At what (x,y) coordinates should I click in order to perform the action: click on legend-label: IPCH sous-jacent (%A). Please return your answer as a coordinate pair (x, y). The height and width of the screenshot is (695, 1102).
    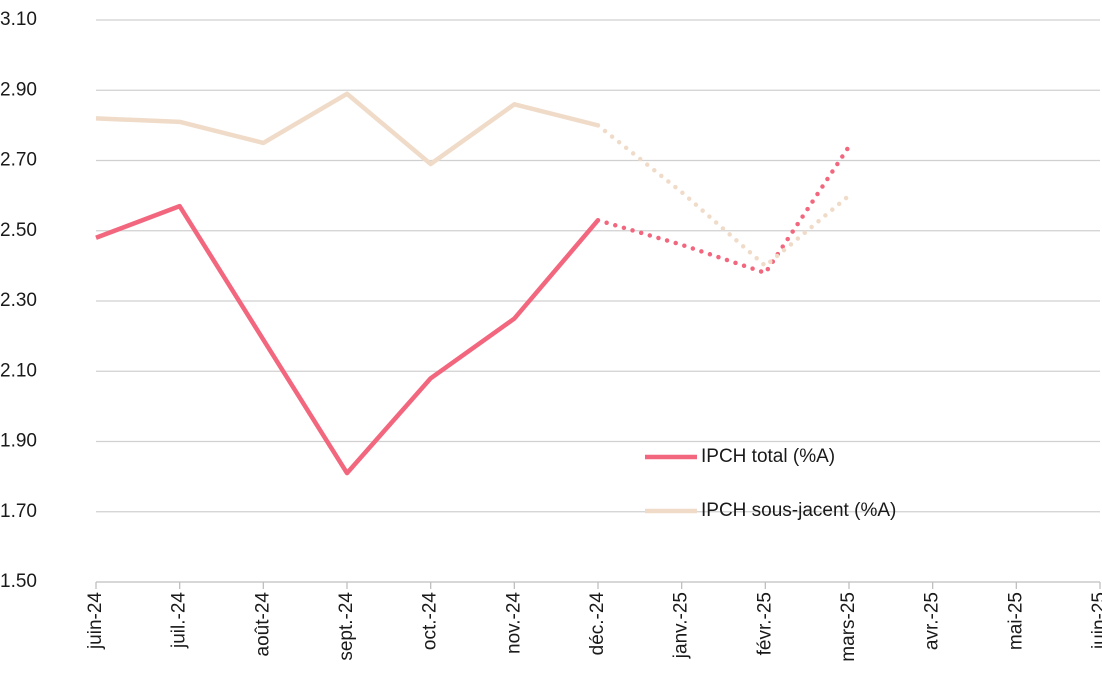
    Looking at the image, I should click on (798, 510).